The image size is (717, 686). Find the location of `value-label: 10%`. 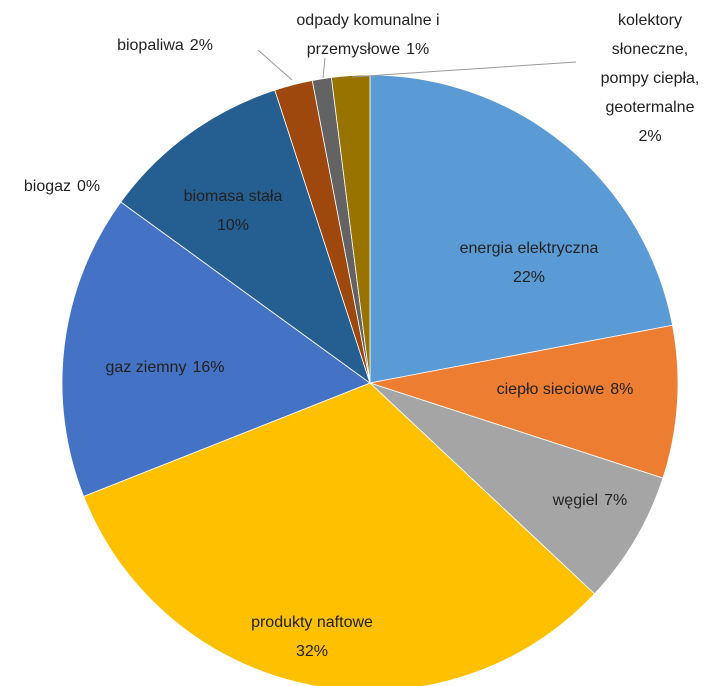

value-label: 10% is located at coordinates (233, 225).